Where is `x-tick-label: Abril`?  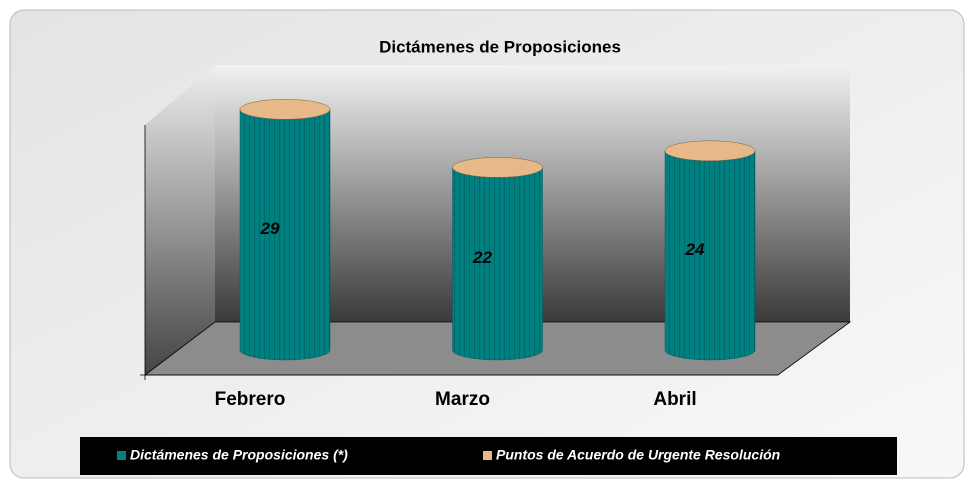 x-tick-label: Abril is located at coordinates (674, 399).